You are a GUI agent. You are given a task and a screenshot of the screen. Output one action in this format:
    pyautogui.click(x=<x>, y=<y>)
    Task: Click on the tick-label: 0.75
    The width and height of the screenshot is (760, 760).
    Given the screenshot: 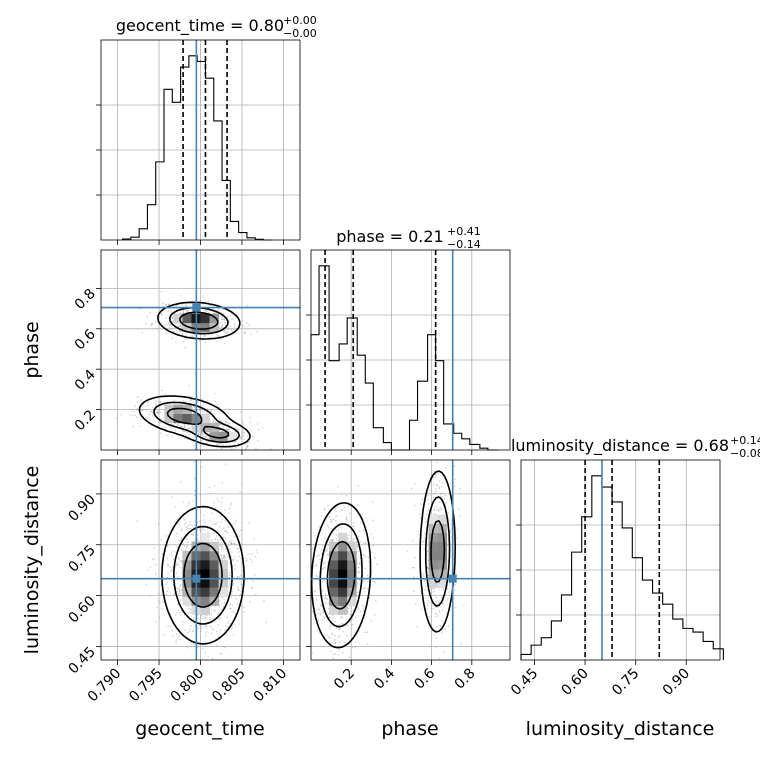 What is the action you would take?
    pyautogui.click(x=625, y=682)
    